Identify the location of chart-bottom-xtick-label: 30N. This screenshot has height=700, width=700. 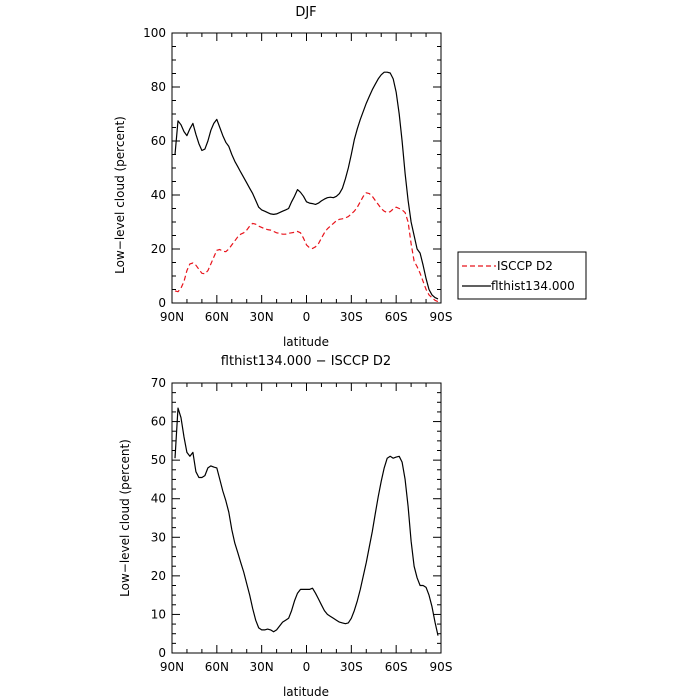
(262, 667).